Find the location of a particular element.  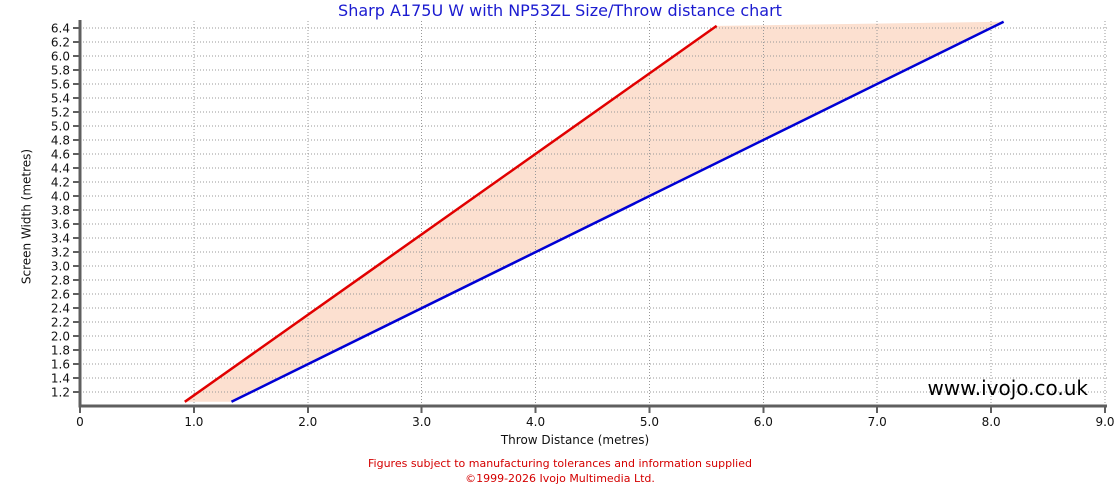

x-tick-label: 7.0 is located at coordinates (877, 422).